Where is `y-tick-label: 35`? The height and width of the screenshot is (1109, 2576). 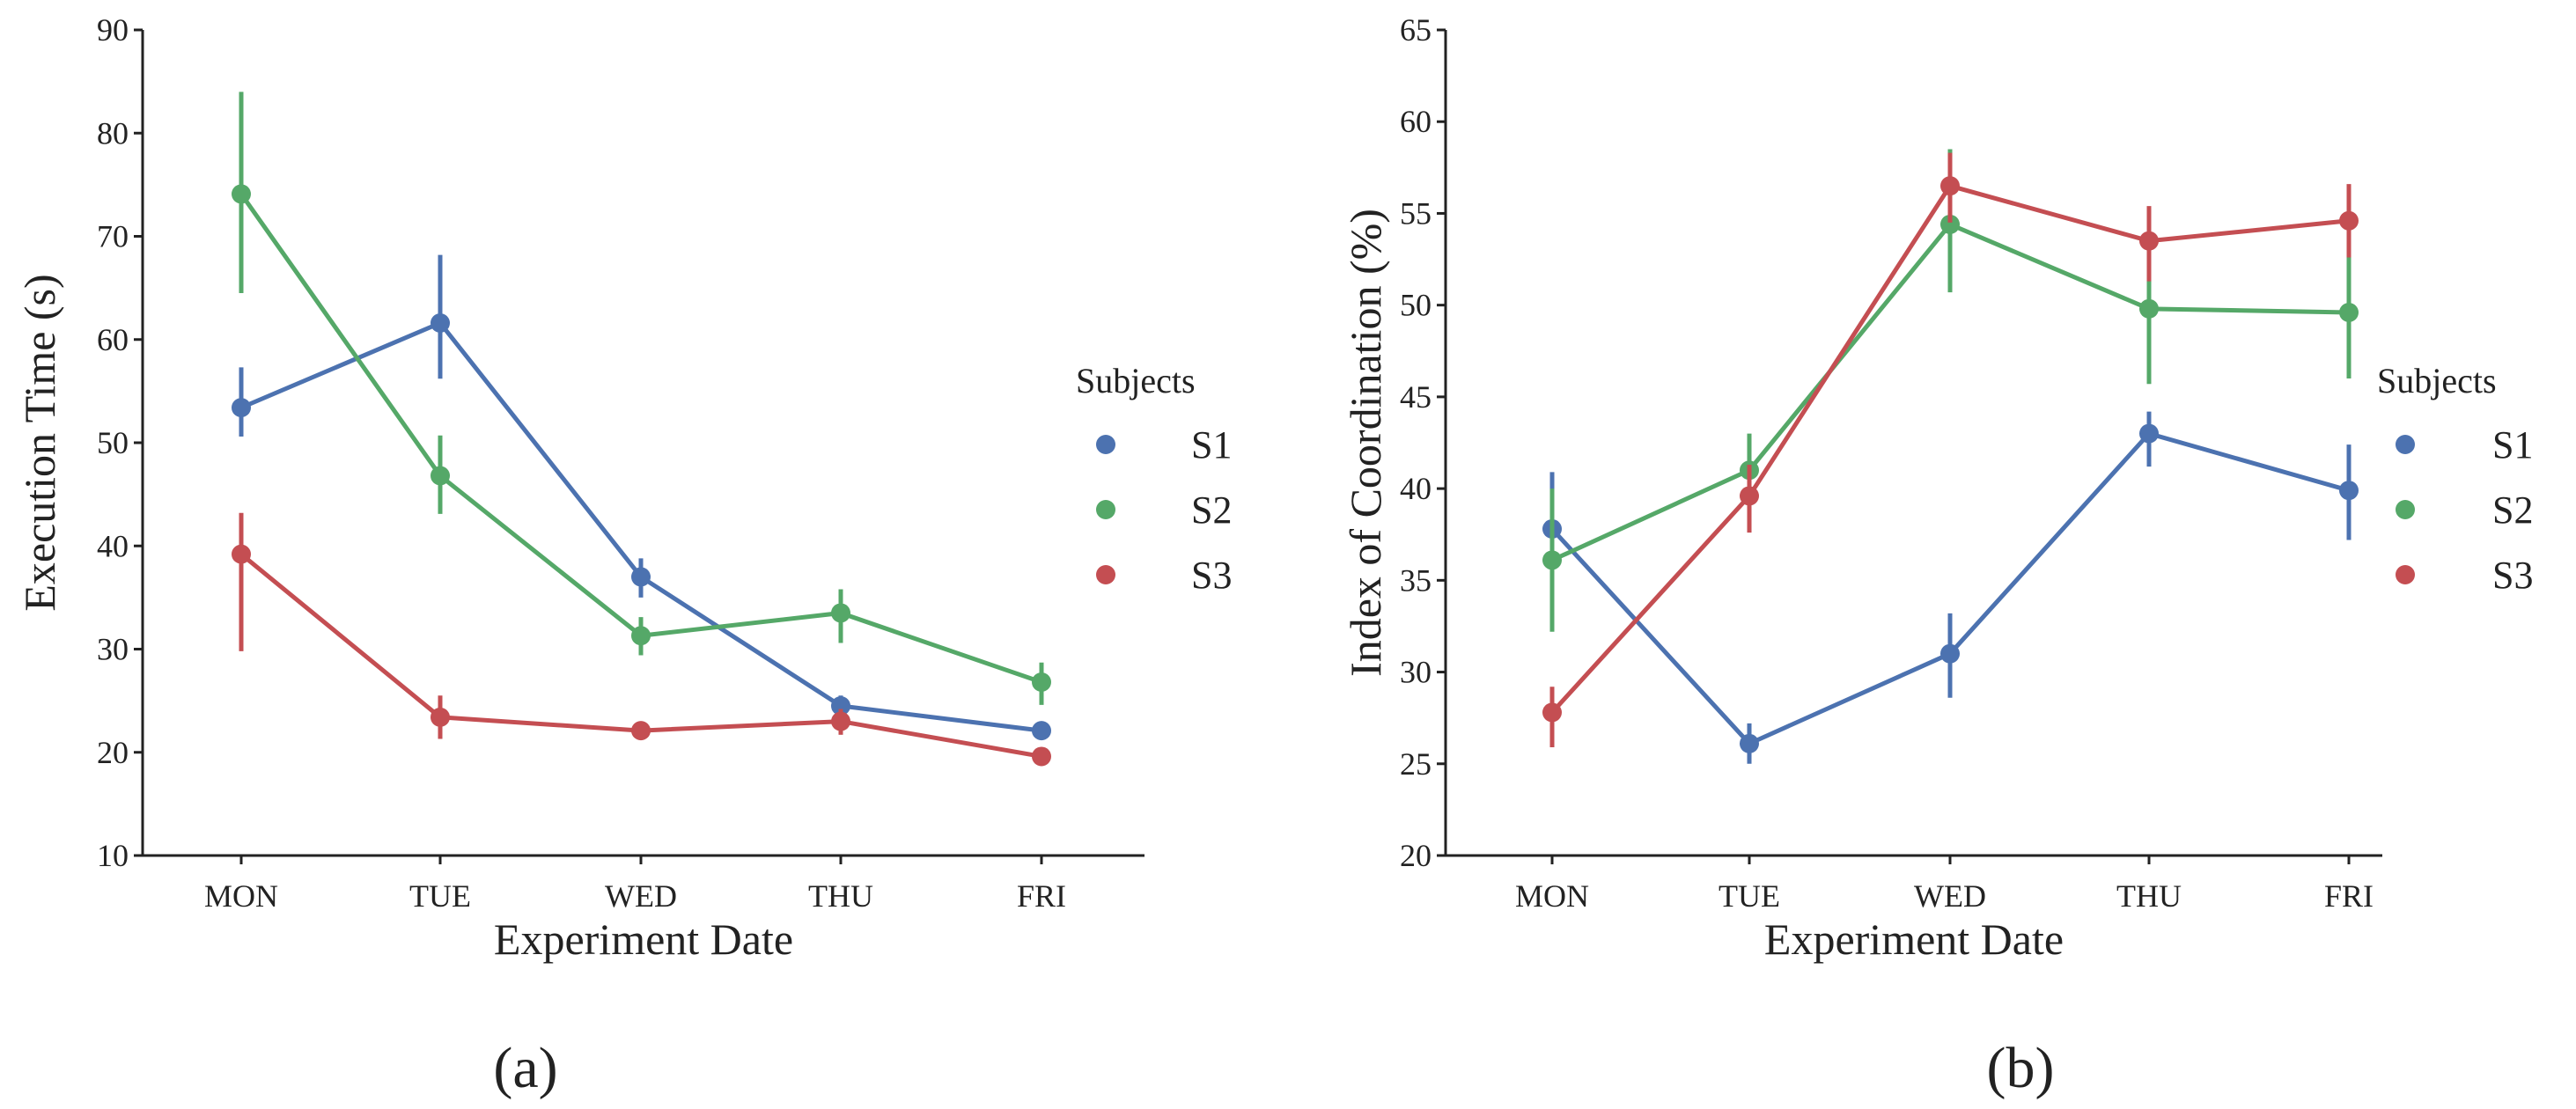 y-tick-label: 35 is located at coordinates (1416, 580).